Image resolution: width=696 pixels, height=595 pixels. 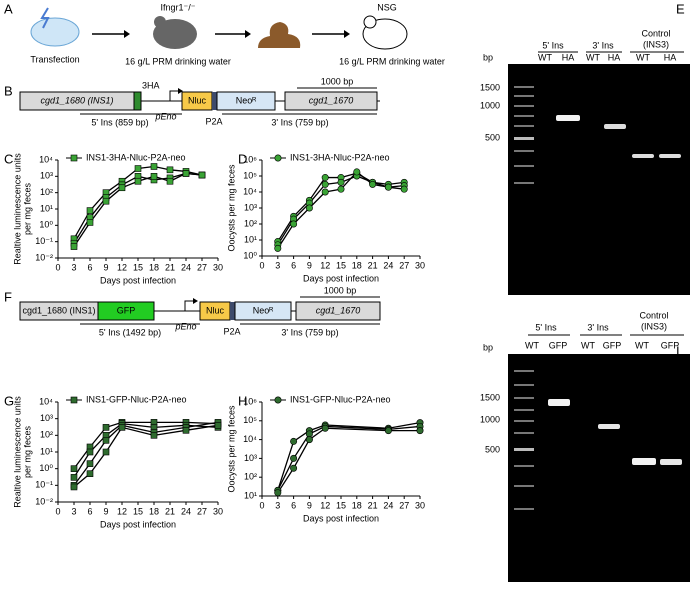 What do you see at coordinates (27, 208) in the screenshot?
I see `y-axis-label: per mg feces` at bounding box center [27, 208].